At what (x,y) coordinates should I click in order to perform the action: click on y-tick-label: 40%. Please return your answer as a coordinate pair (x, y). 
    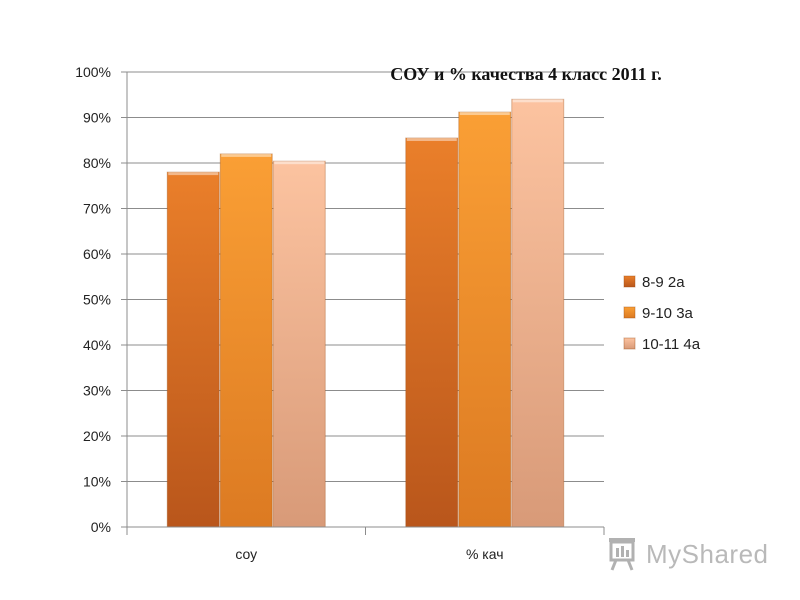
    Looking at the image, I should click on (97, 345).